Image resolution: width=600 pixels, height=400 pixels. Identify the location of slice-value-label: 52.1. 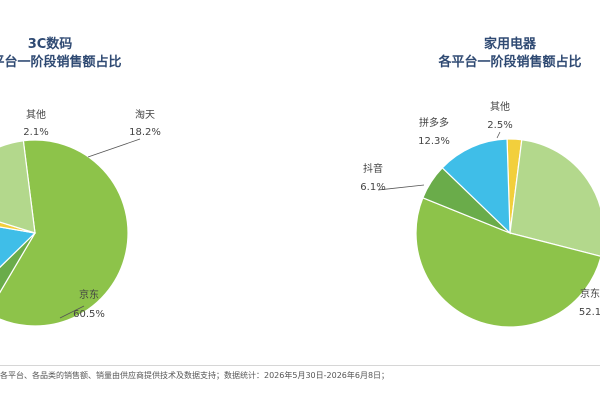
(589, 312).